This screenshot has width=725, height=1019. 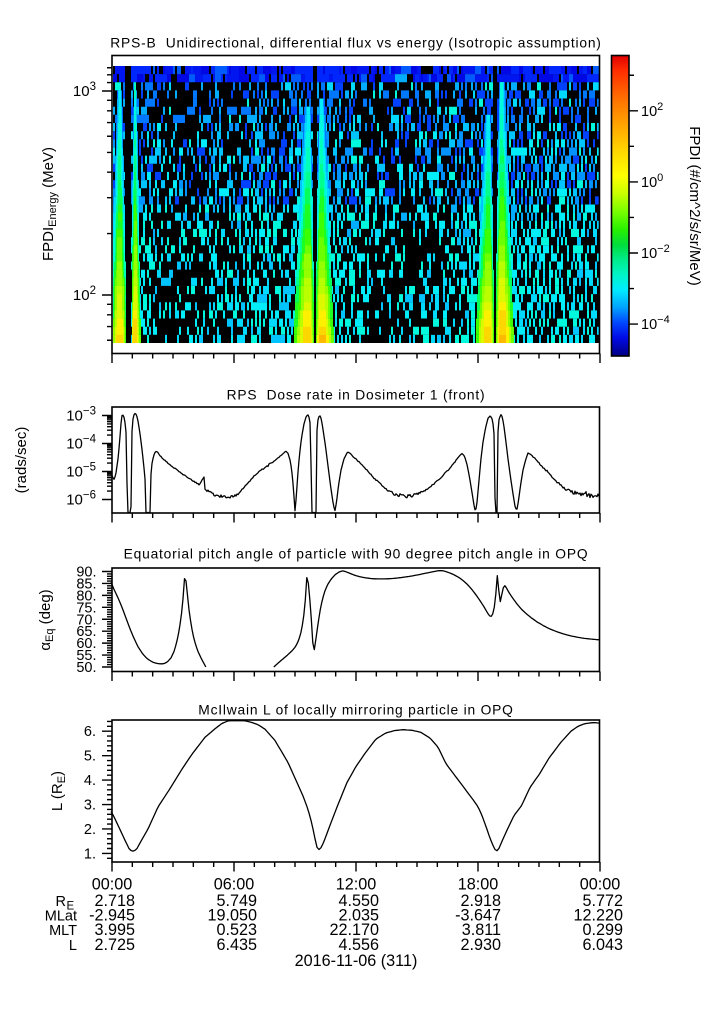 I want to click on svg-text: 60., so click(x=86, y=644).